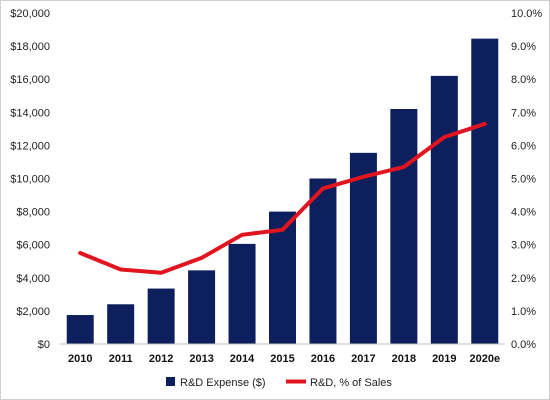  What do you see at coordinates (30, 14) in the screenshot?
I see `left-axis-tick-label: $20,000` at bounding box center [30, 14].